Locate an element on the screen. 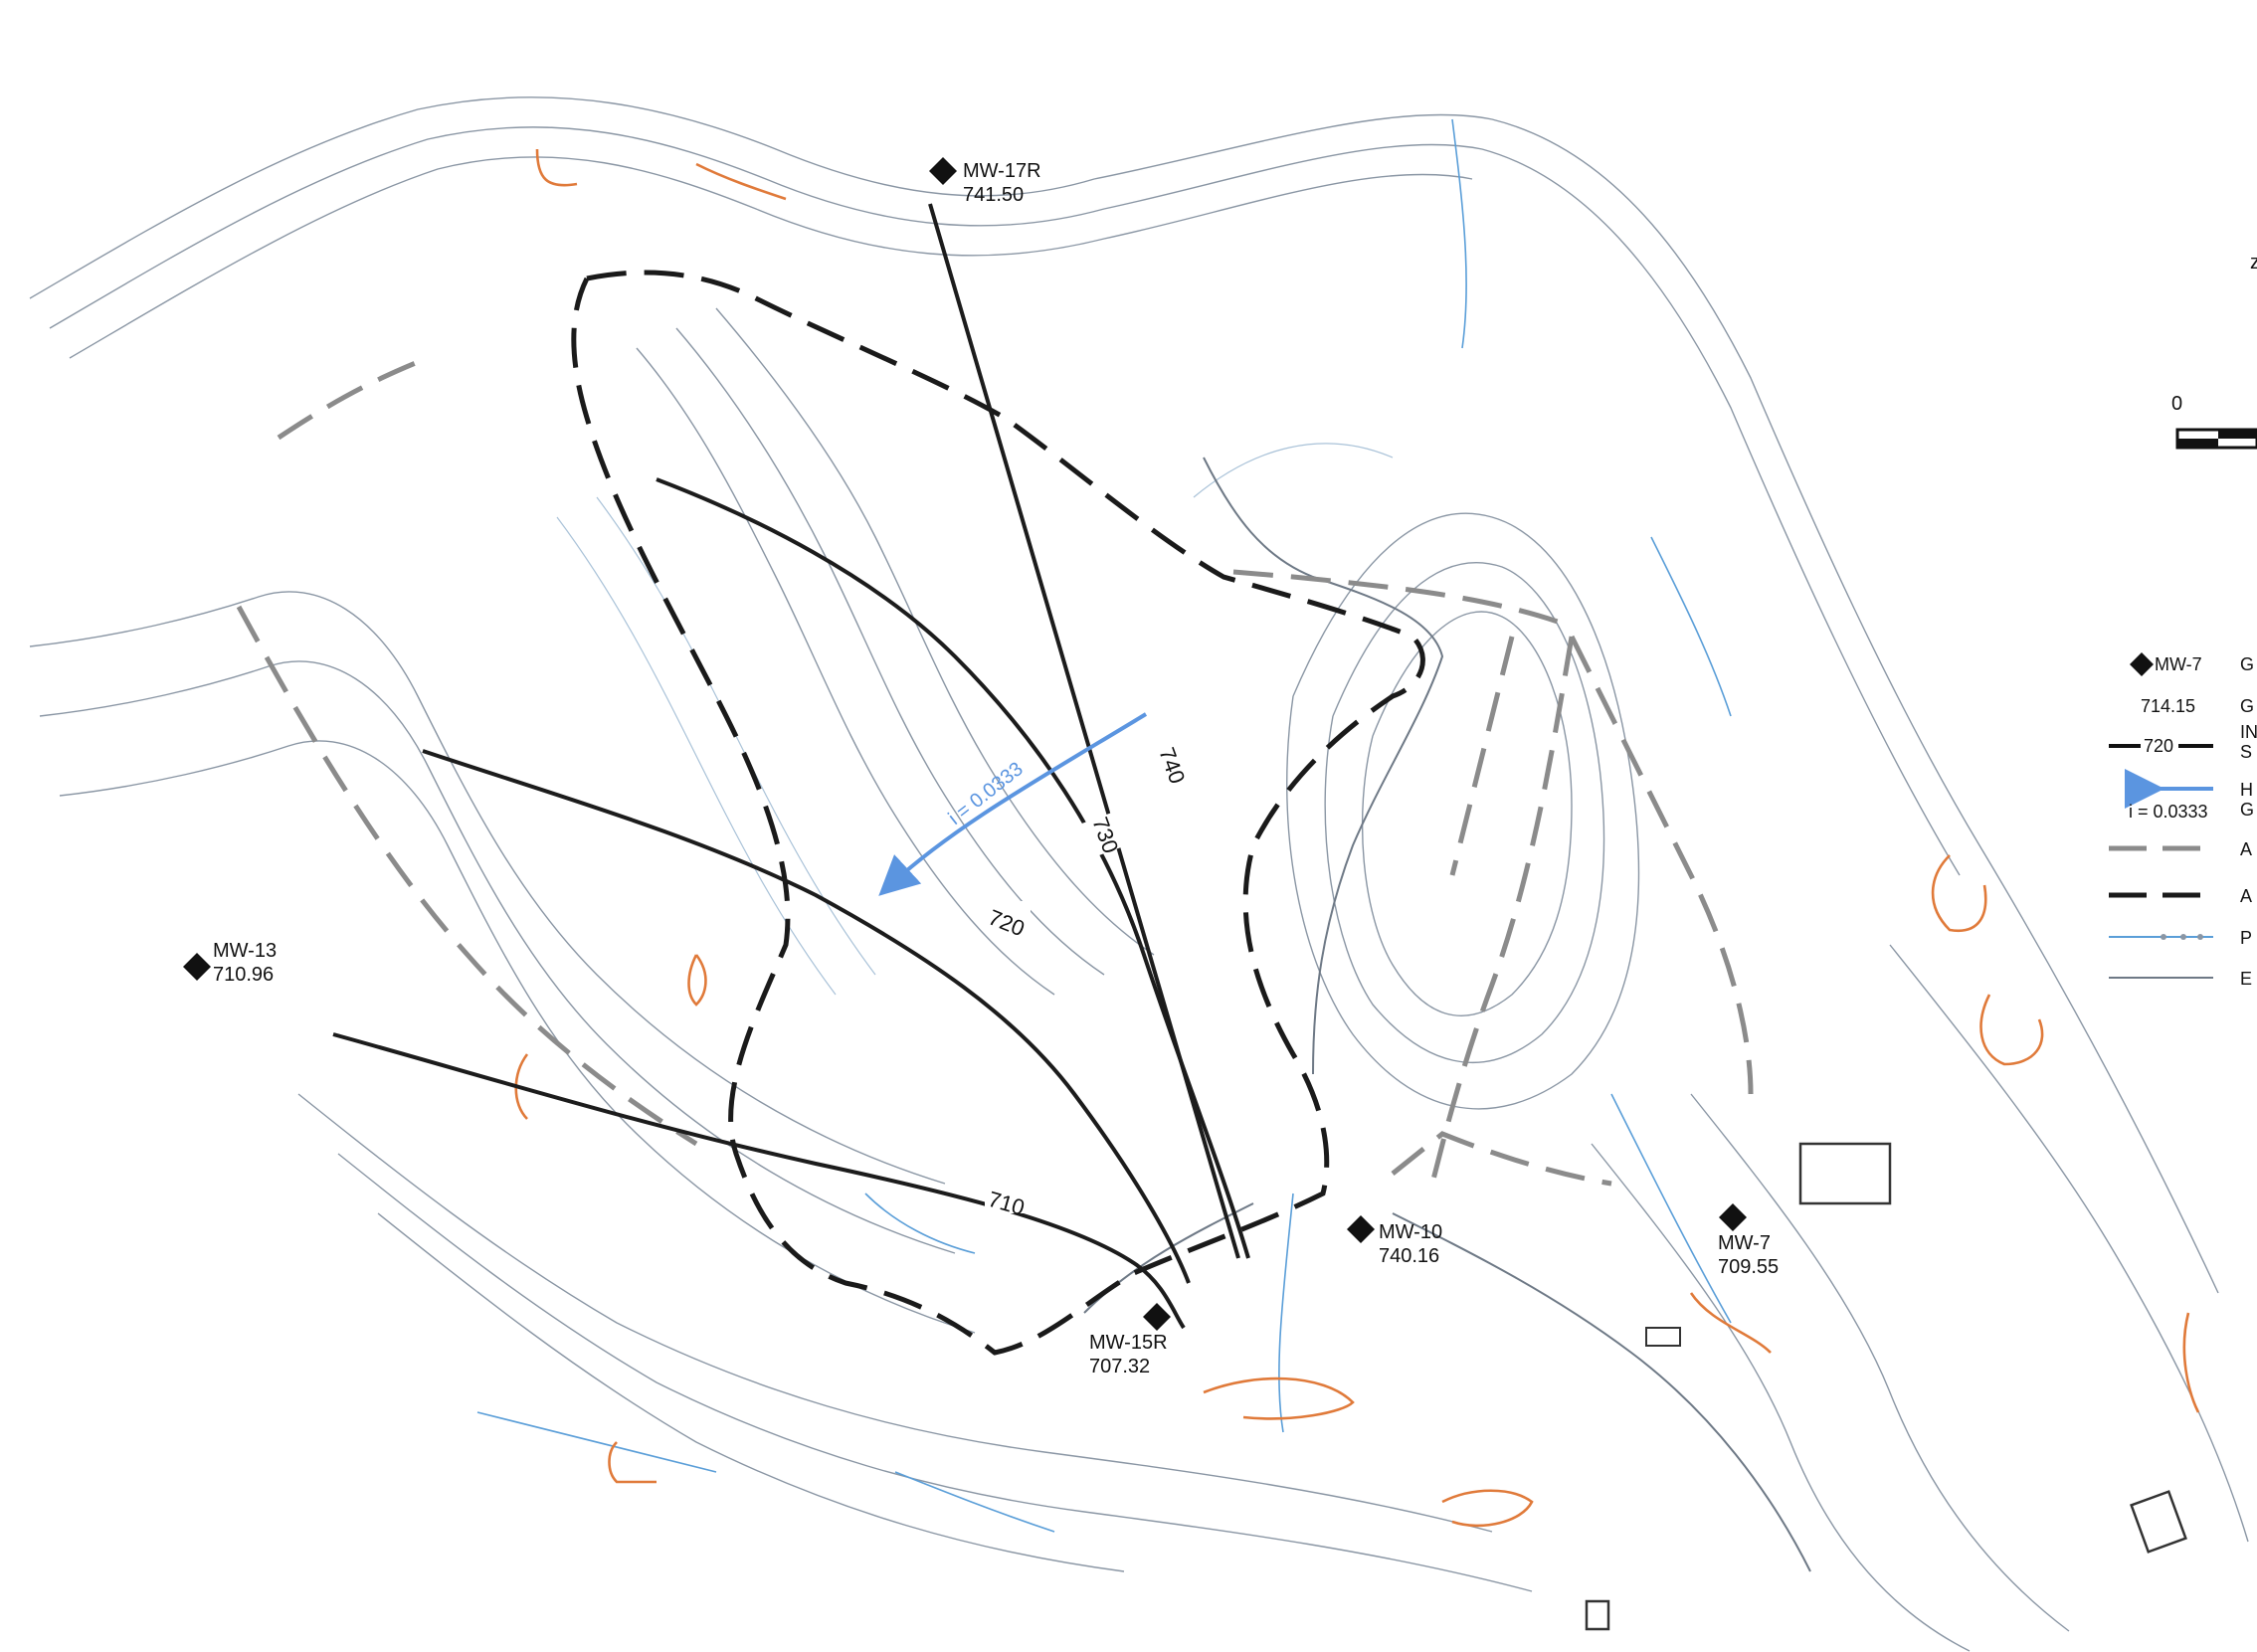 The width and height of the screenshot is (2257, 1652). svg-text: i = 0.0333 is located at coordinates (2168, 812).